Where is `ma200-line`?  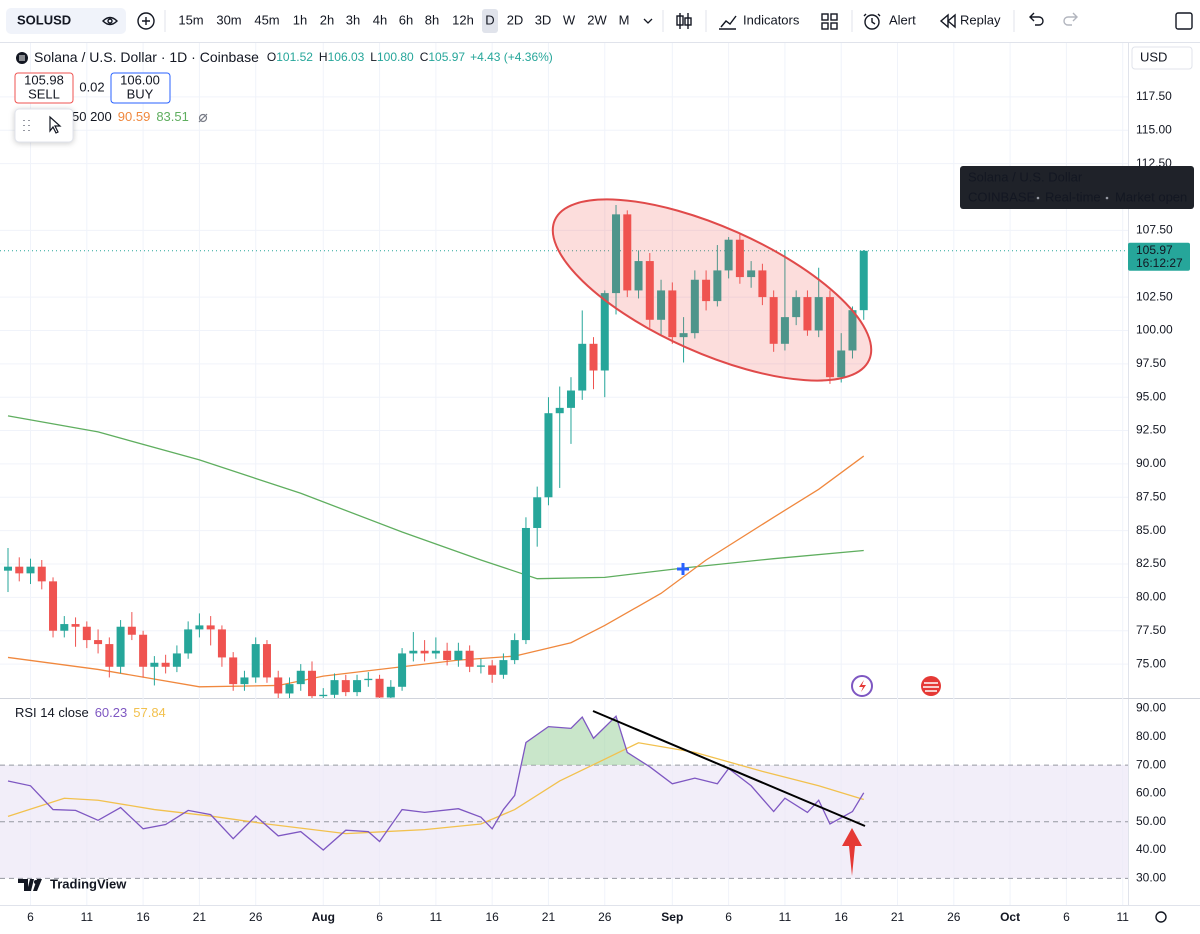
ma200-line is located at coordinates (435, 497).